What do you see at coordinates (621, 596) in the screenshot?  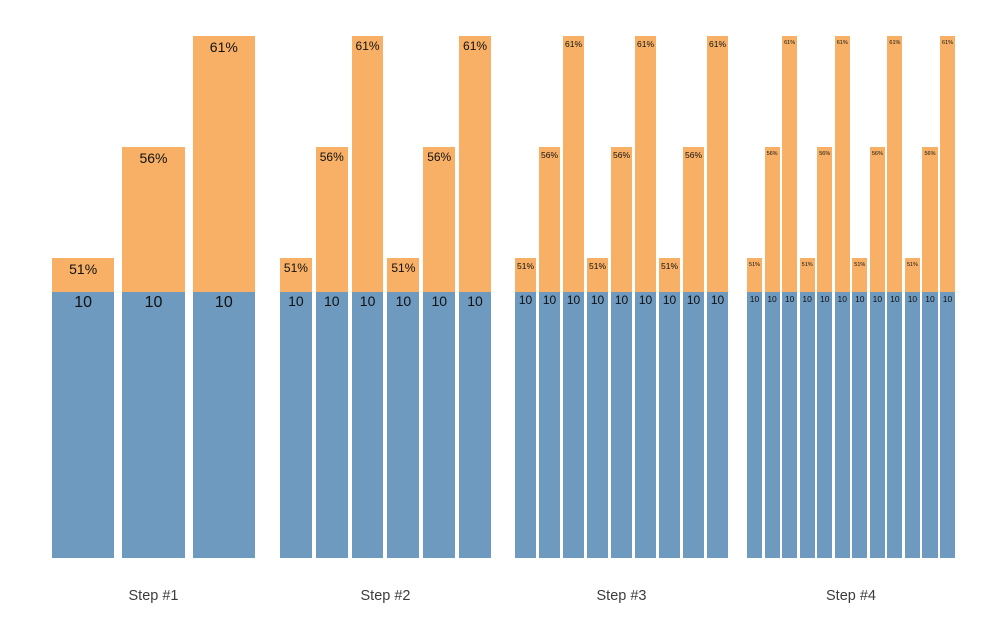 I see `group-label: Step #3` at bounding box center [621, 596].